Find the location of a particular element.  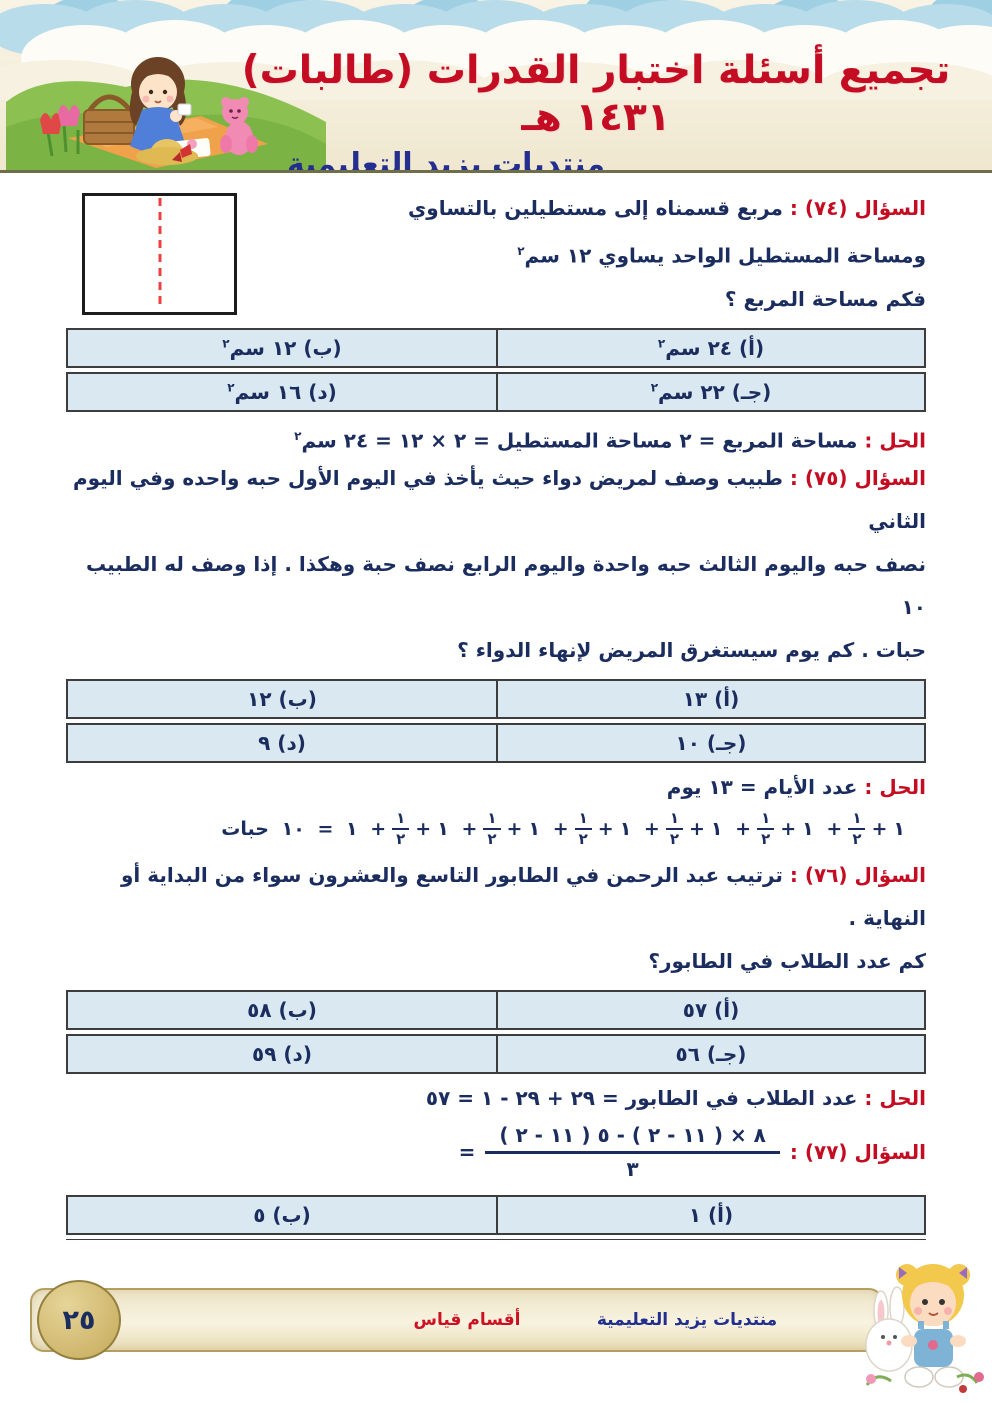

question-74-line2: ومساحة المستطيل الواحد يساوي ١٢ سم is located at coordinates (725, 255).